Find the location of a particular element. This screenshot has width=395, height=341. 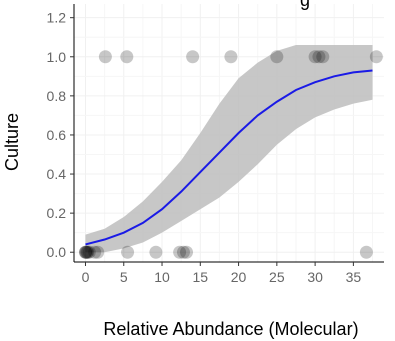

x-tick-label: 10 is located at coordinates (162, 277).